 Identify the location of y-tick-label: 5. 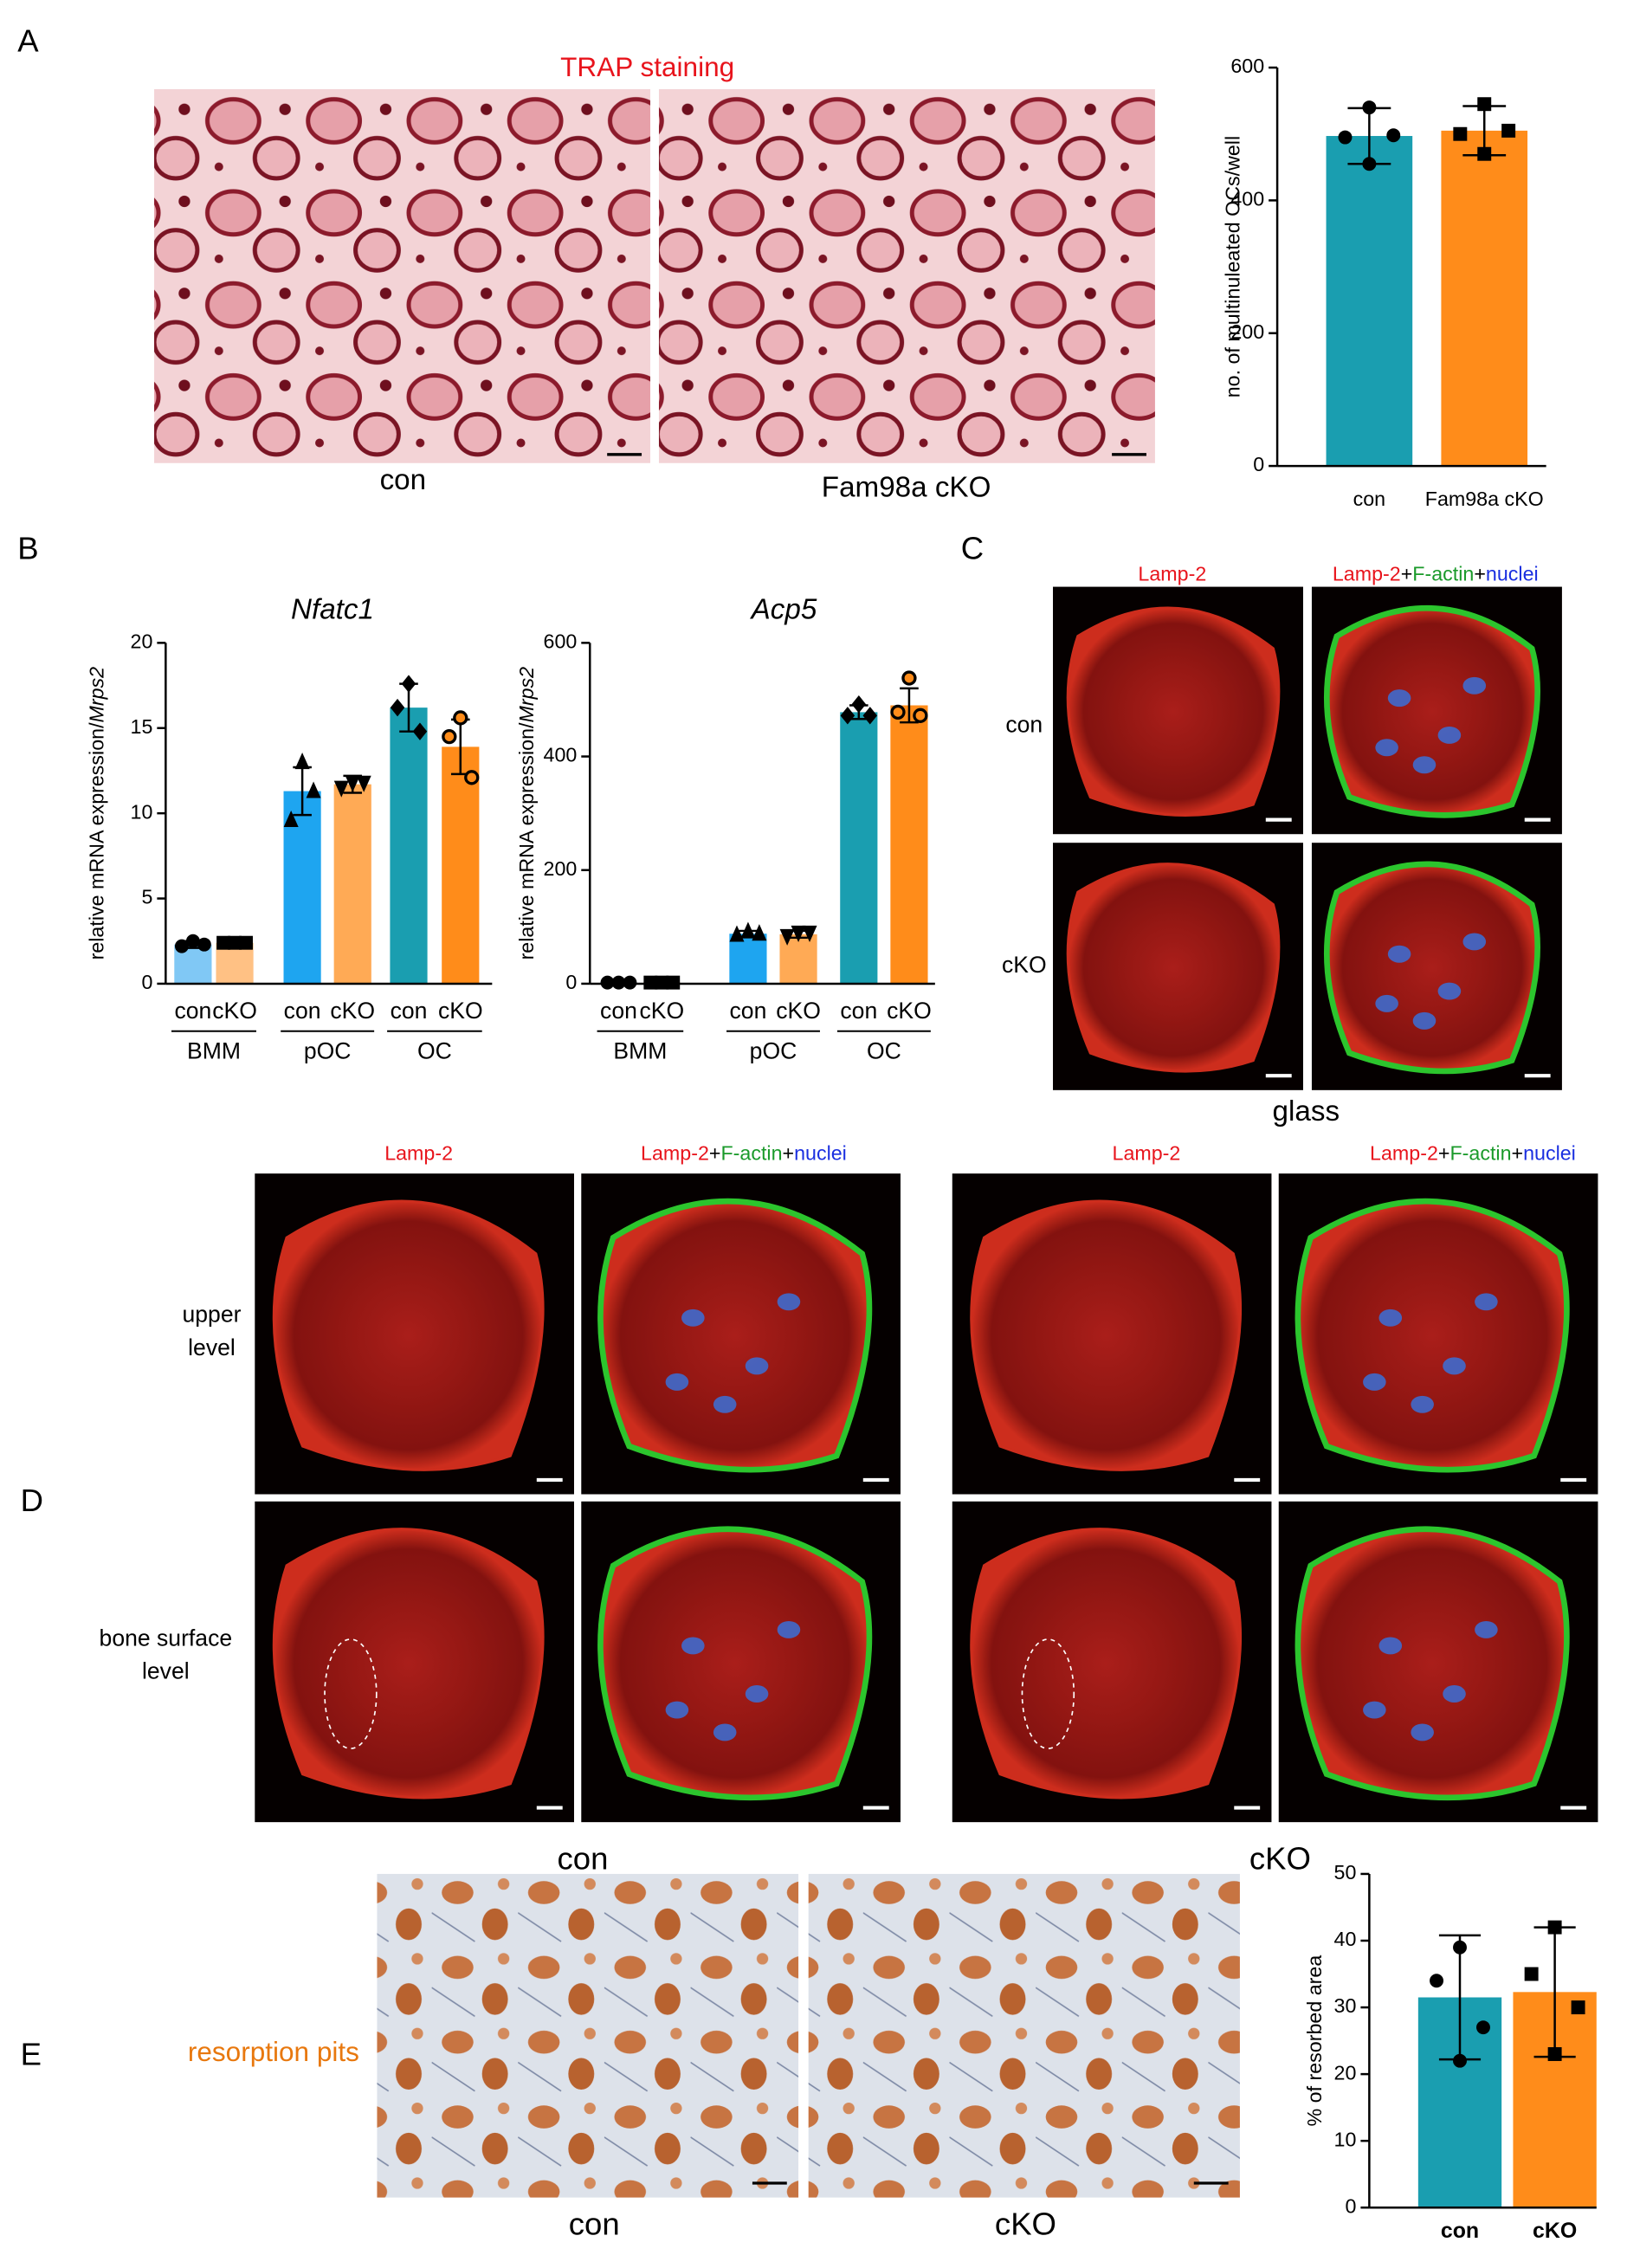
(146, 897).